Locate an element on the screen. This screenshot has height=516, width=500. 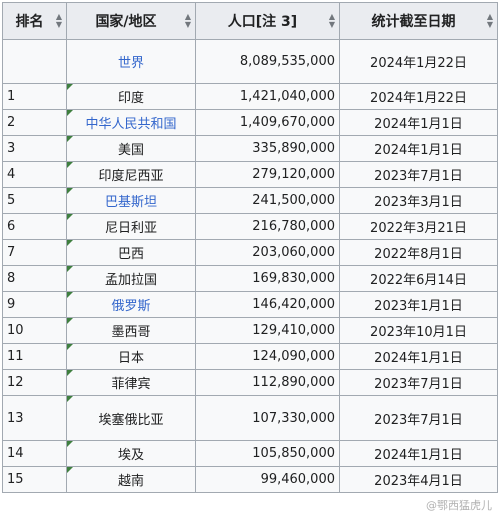
rank-cell: 15 is located at coordinates (34, 479).